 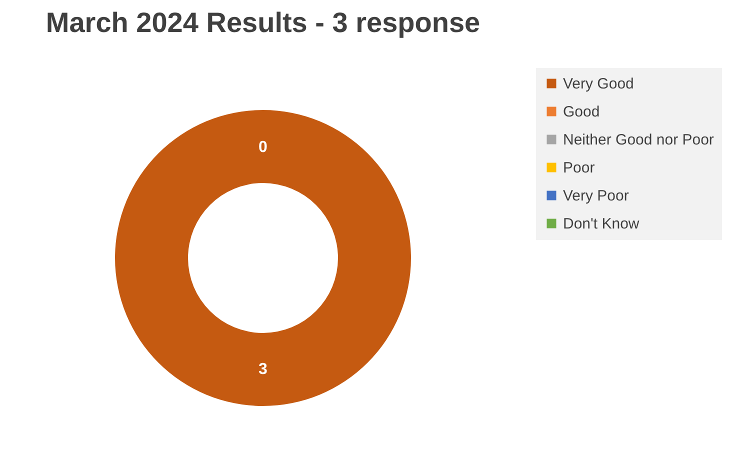 I want to click on chart-title: March 2024 Results - 3 response, so click(x=263, y=22).